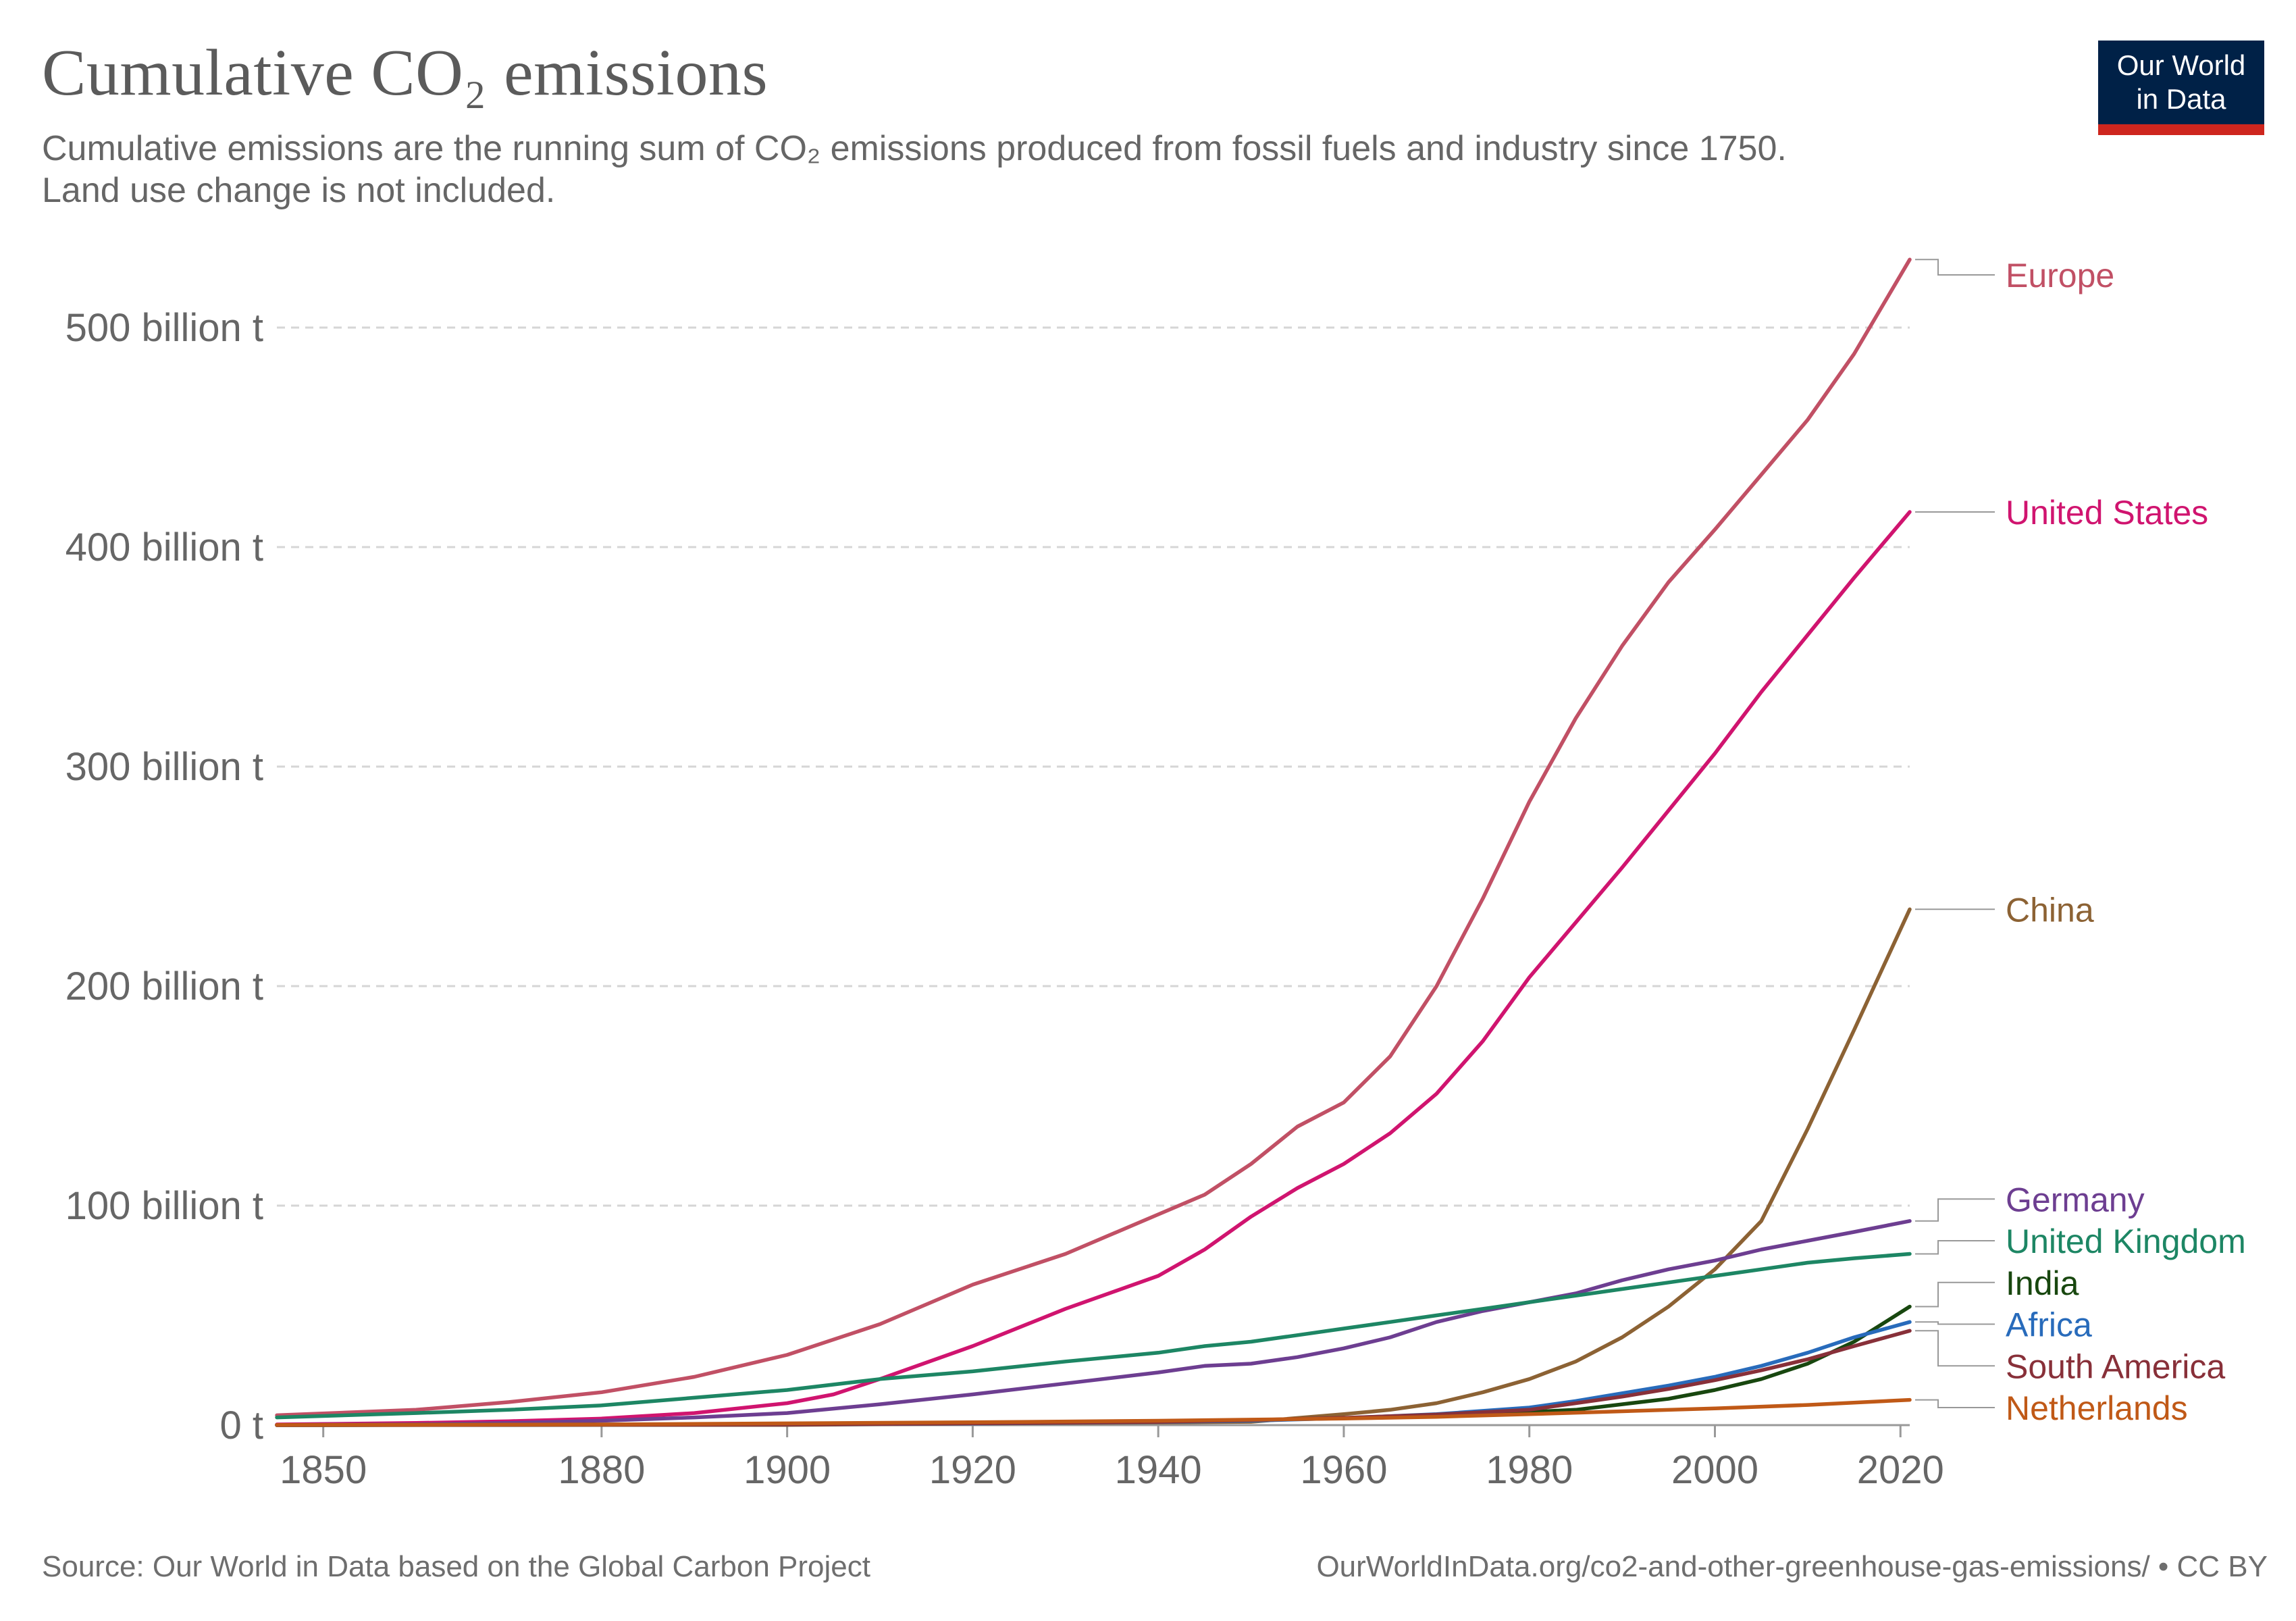 This screenshot has height=1621, width=2296. Describe the element at coordinates (2115, 1366) in the screenshot. I see `series-label-south-america: South America` at that location.